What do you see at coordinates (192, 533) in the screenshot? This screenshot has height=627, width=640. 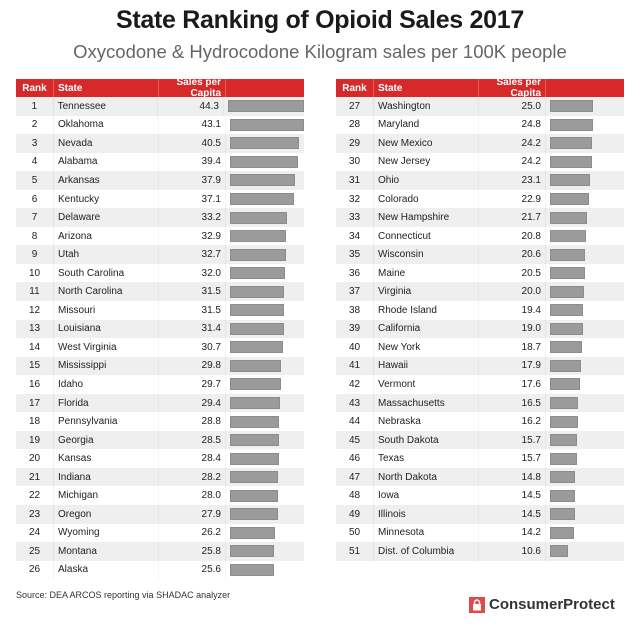 I see `sales-cell: 26.2` at bounding box center [192, 533].